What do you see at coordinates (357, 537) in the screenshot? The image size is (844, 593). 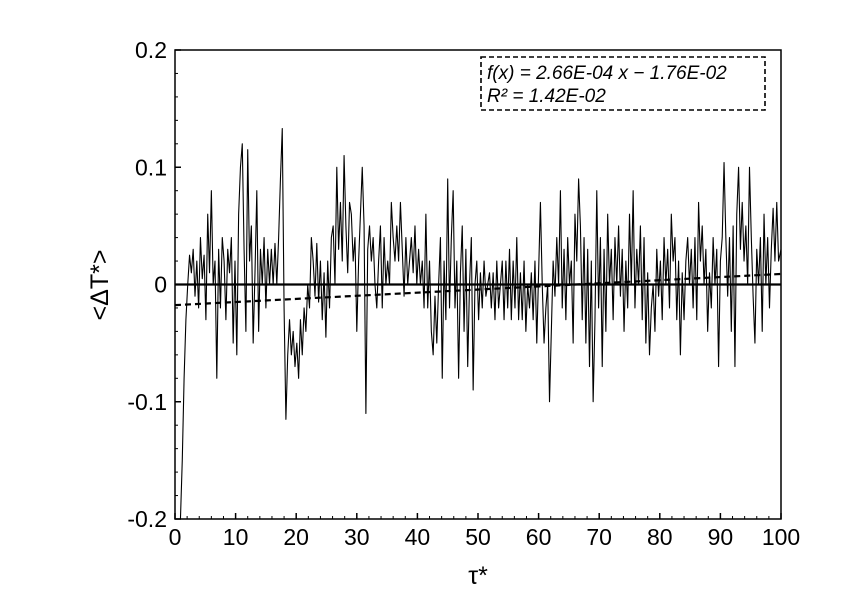 I see `x-tick-label: 30` at bounding box center [357, 537].